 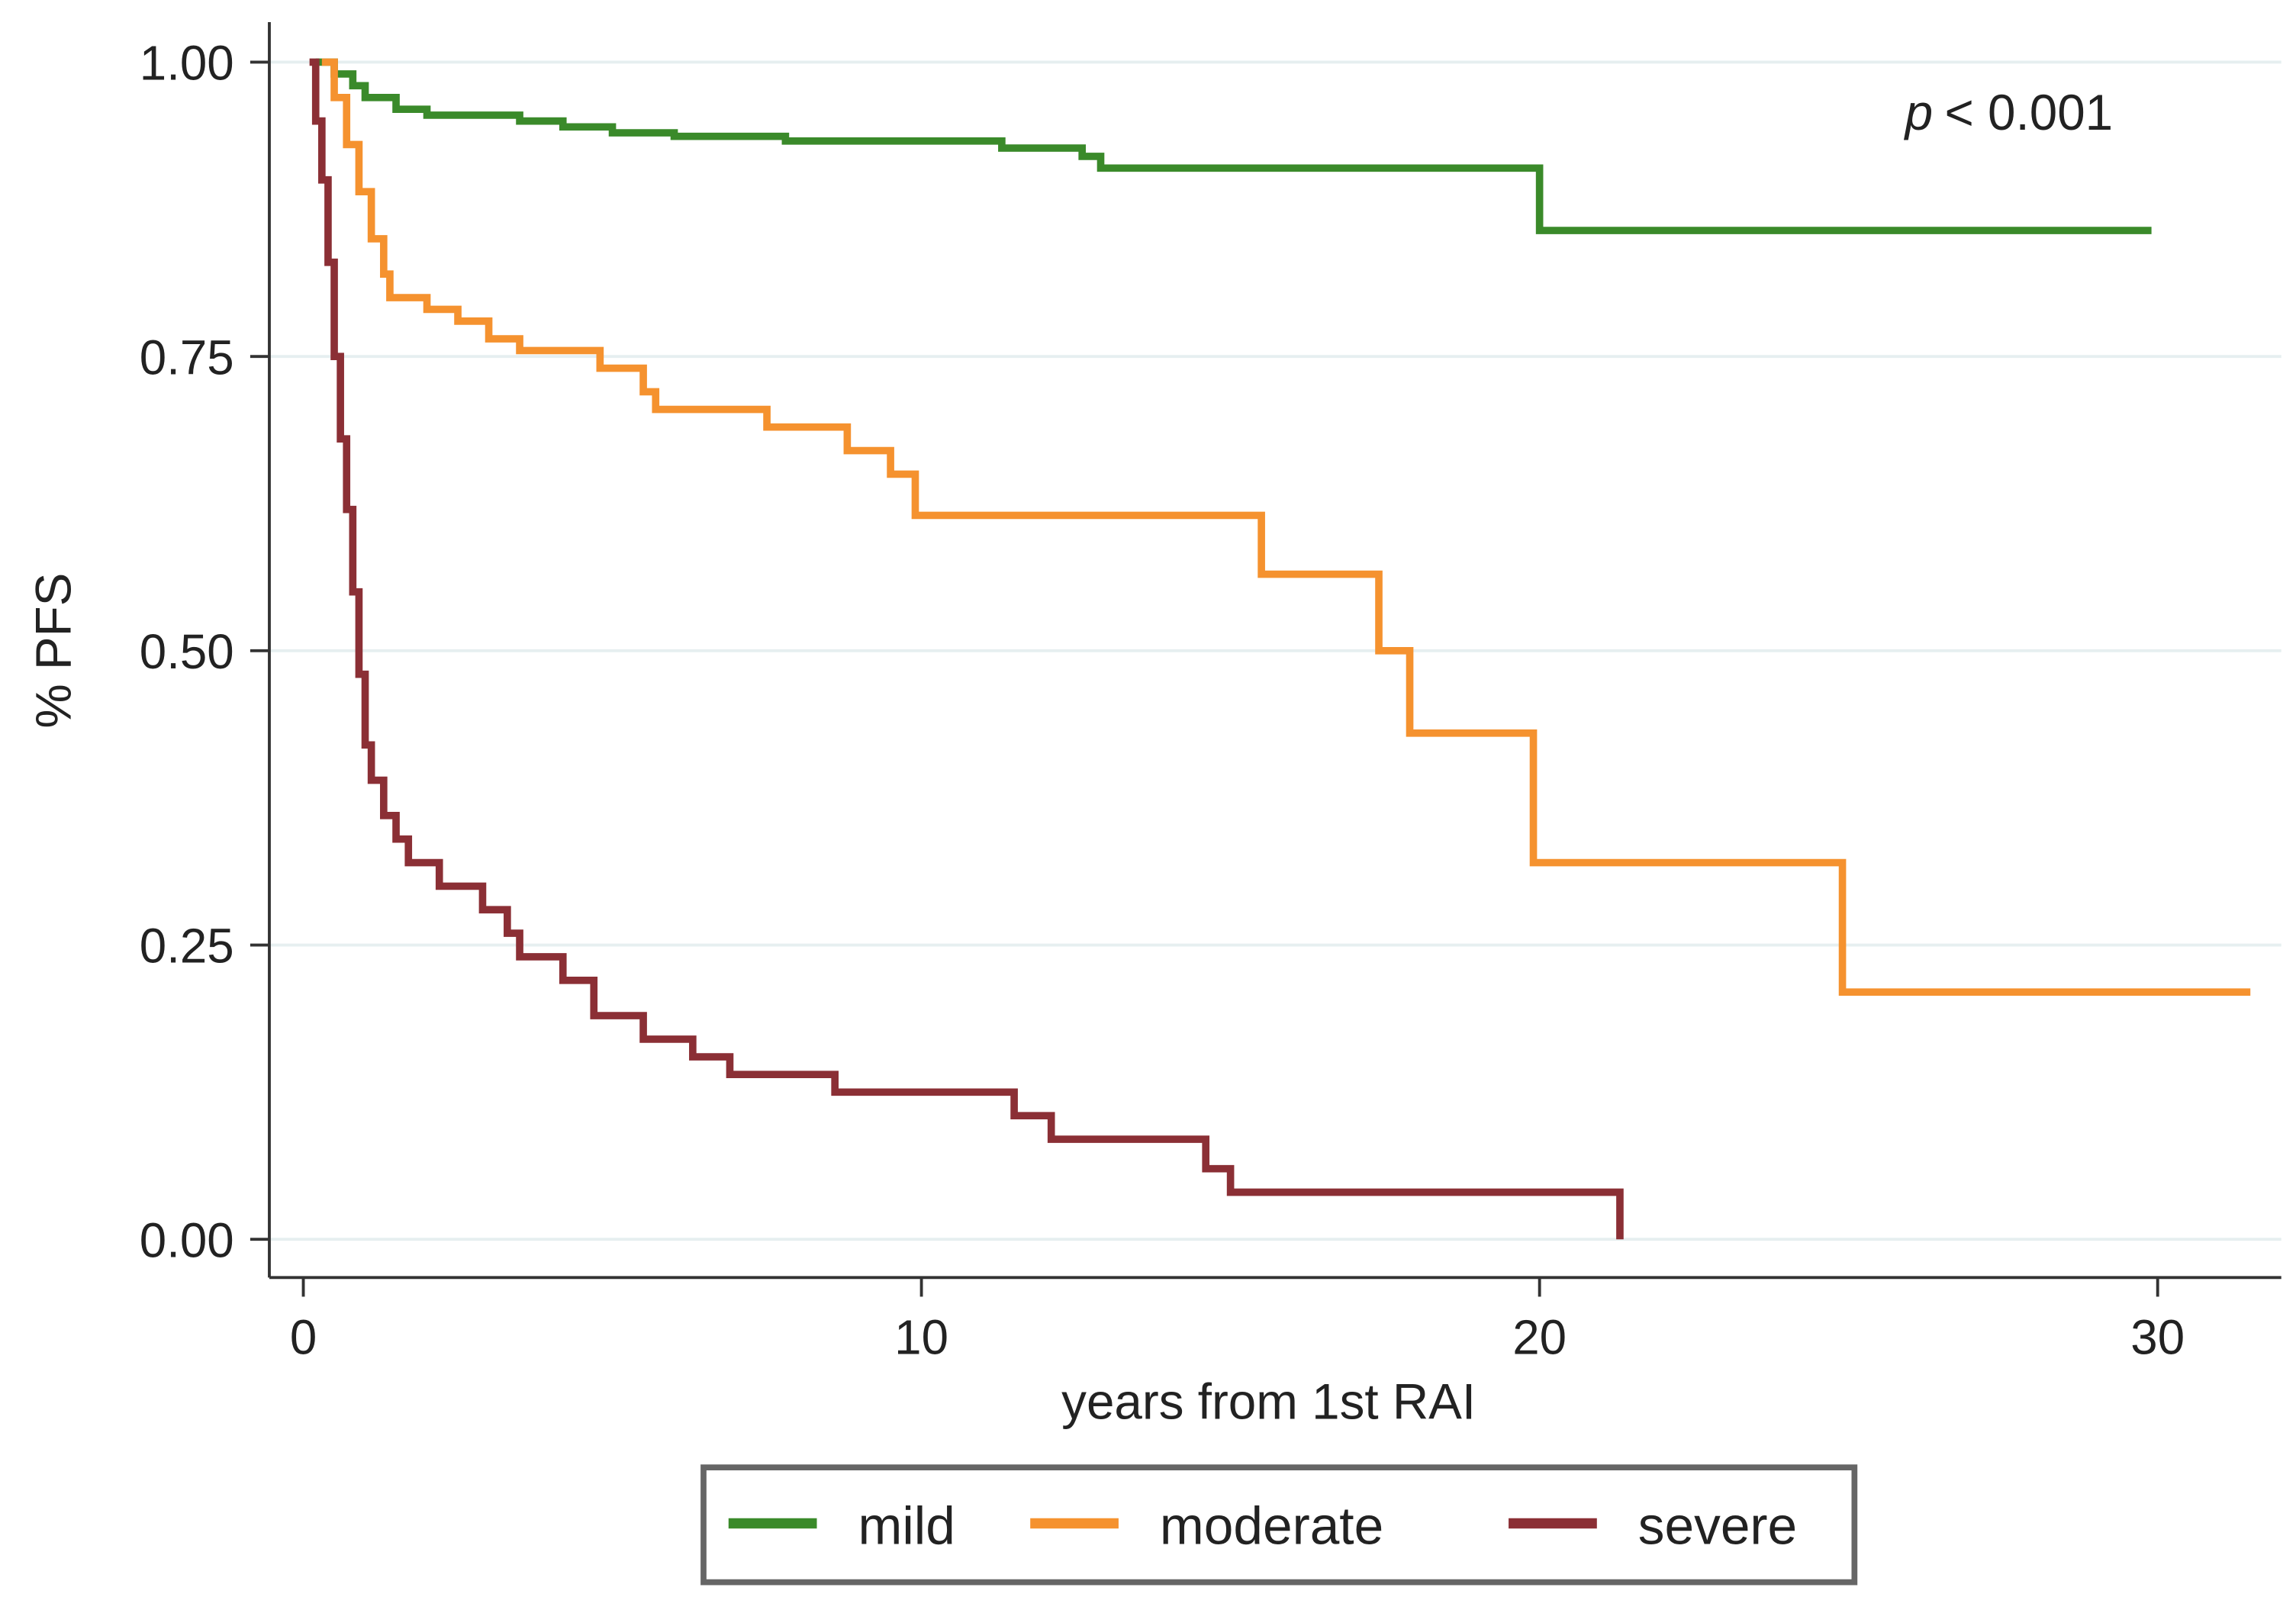 I want to click on km-curve, so click(x=1233, y=146).